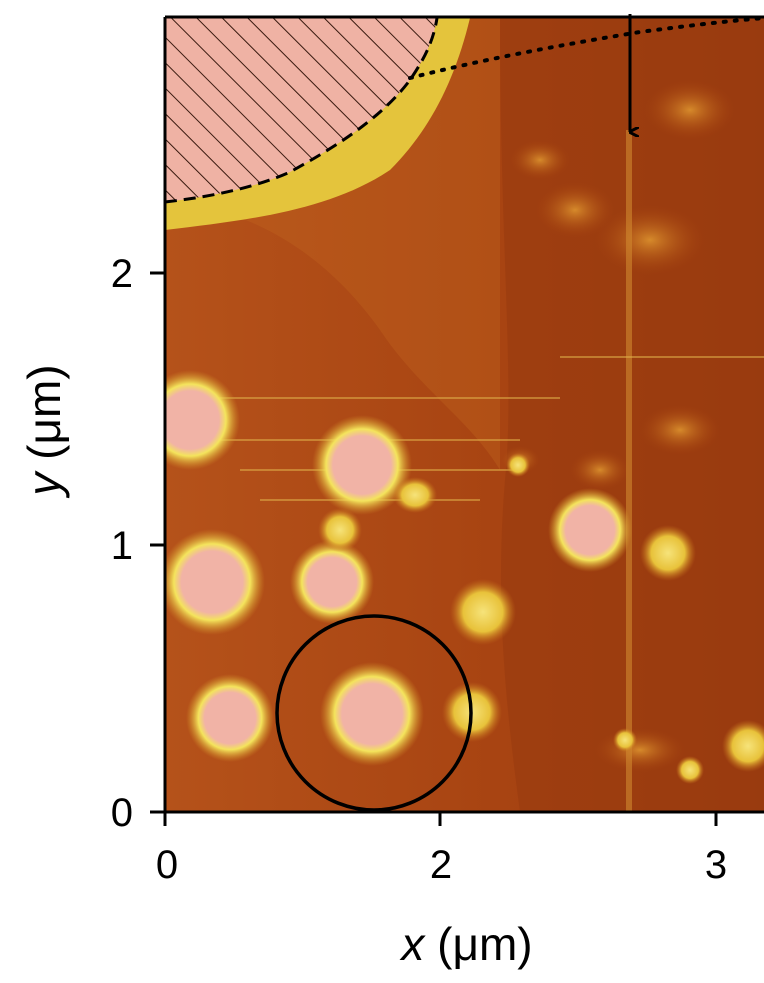 Image resolution: width=764 pixels, height=983 pixels. Describe the element at coordinates (122, 813) in the screenshot. I see `y-tick-label: 0` at that location.